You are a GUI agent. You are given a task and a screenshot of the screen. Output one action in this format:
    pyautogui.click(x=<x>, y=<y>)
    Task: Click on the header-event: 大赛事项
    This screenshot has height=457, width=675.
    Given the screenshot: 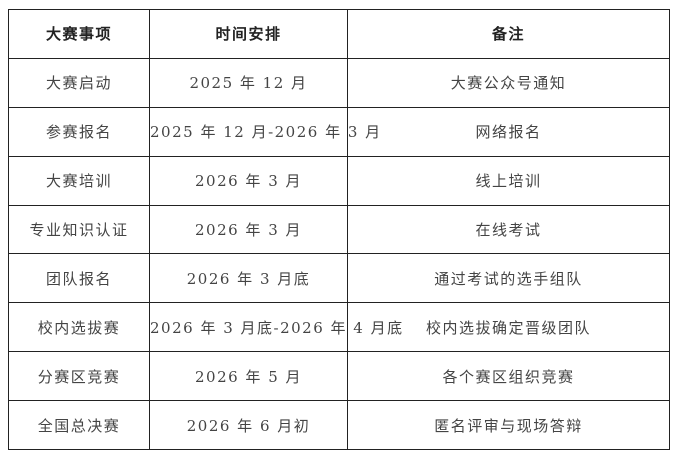 What is the action you would take?
    pyautogui.click(x=79, y=34)
    